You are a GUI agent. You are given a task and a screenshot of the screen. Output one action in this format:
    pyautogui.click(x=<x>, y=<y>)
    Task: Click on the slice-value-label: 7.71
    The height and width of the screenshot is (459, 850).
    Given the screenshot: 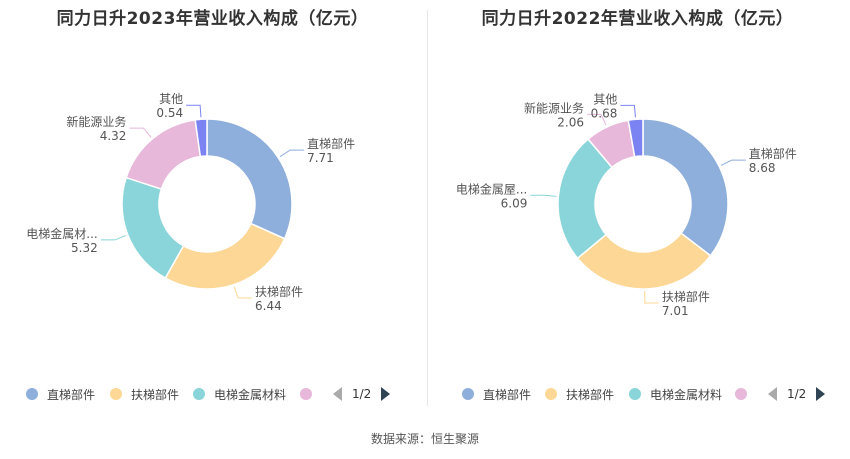 What is the action you would take?
    pyautogui.click(x=320, y=158)
    